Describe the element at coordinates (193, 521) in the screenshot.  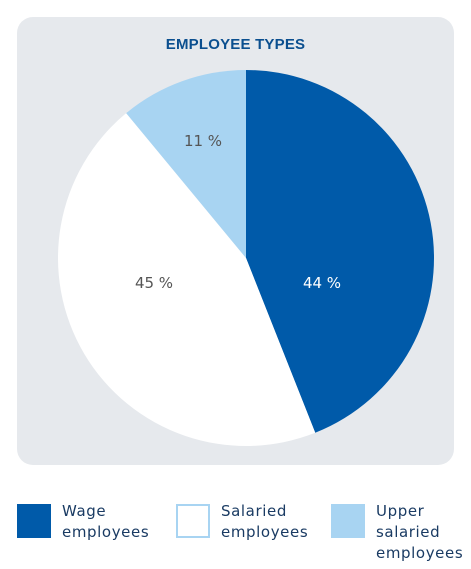
I see `legend-swatch-salaried` at that location.